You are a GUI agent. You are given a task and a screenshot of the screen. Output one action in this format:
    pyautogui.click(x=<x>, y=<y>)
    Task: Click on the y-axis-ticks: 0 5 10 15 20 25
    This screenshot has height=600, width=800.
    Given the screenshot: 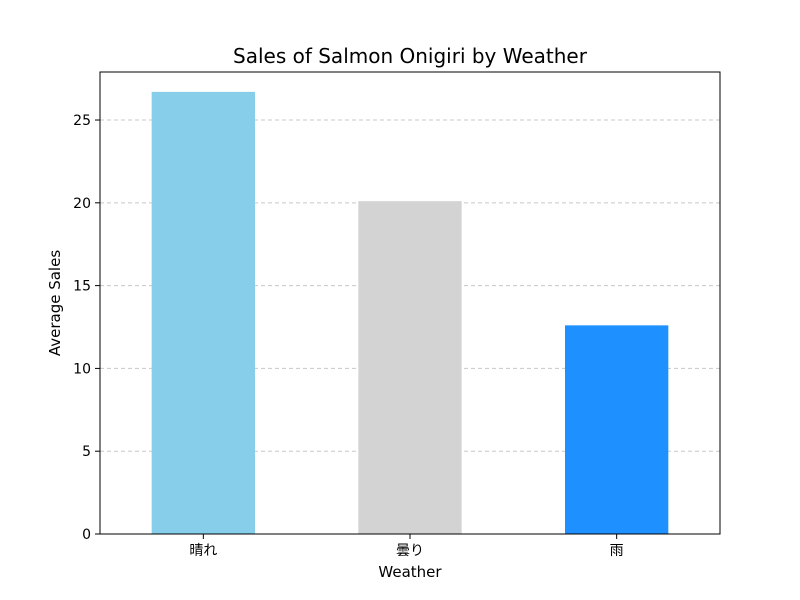 What is the action you would take?
    pyautogui.click(x=86, y=328)
    